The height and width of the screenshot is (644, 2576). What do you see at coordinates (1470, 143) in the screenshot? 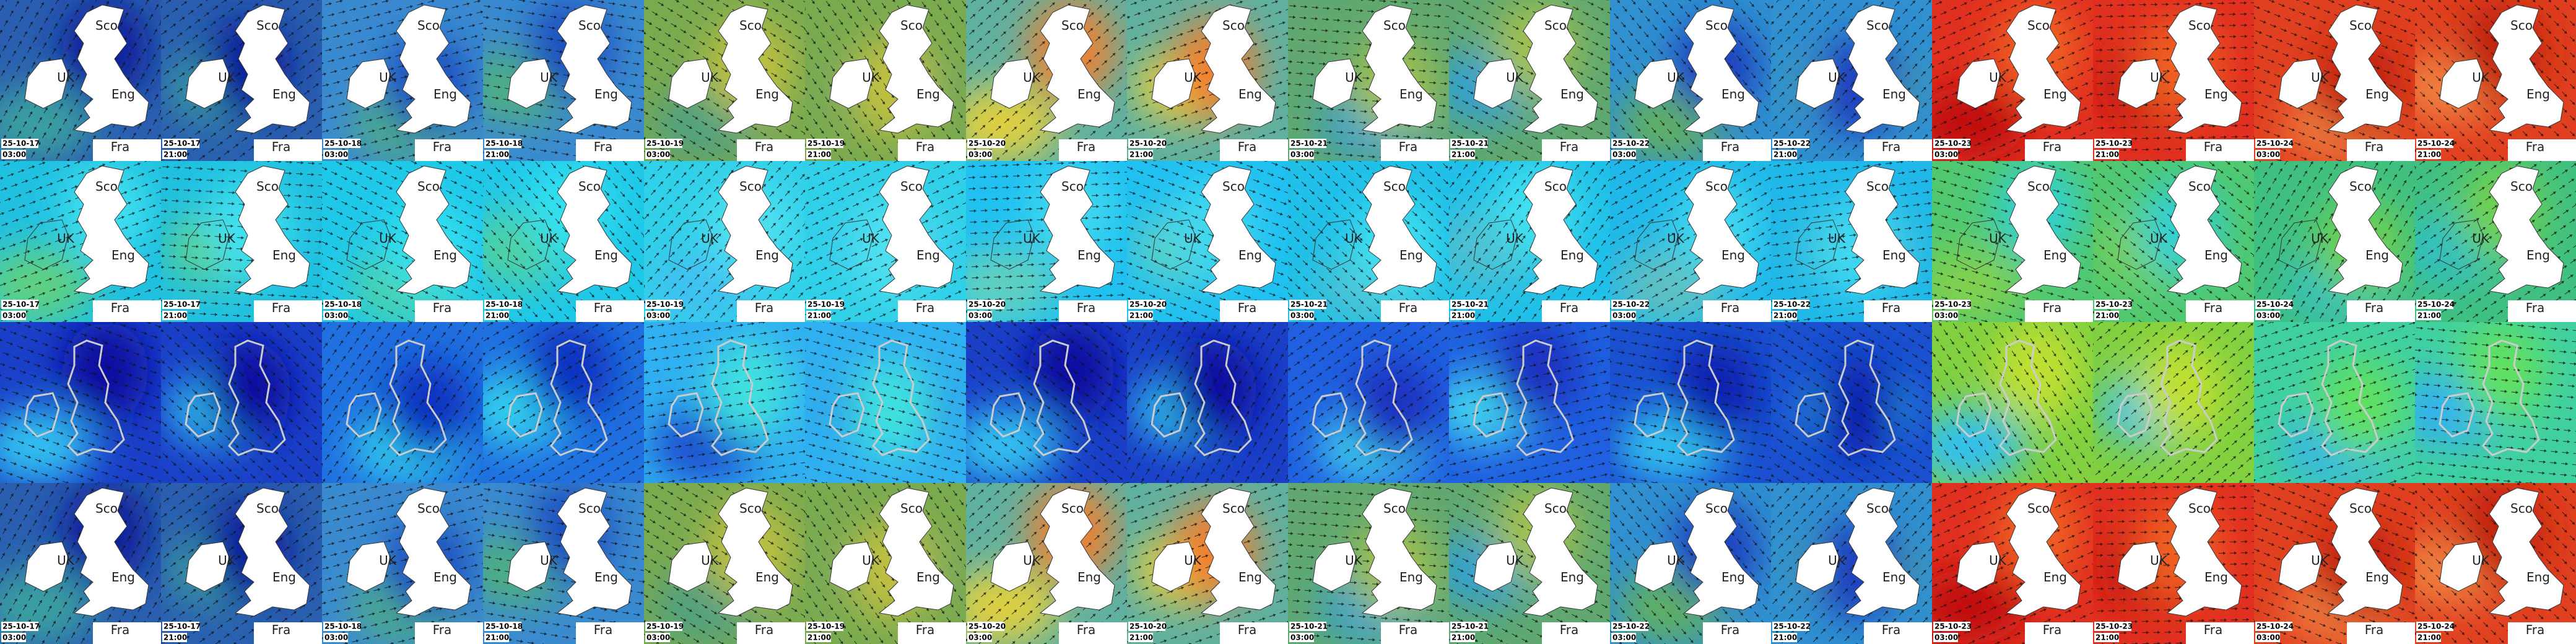
I see `date-label: 25-10-21` at bounding box center [1470, 143].